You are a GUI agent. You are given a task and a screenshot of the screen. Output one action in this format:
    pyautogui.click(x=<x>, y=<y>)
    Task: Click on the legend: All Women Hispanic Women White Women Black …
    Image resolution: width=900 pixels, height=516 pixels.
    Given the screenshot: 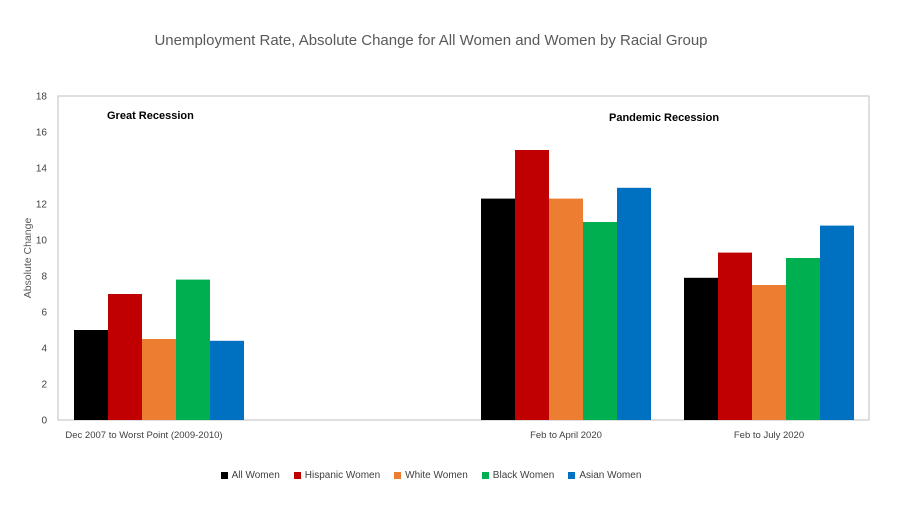 What is the action you would take?
    pyautogui.click(x=431, y=475)
    